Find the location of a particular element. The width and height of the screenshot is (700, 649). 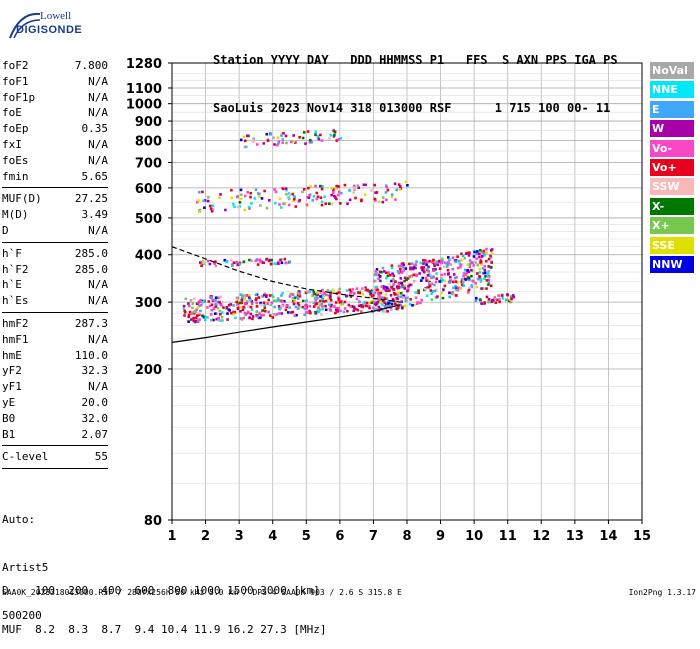

param-name: fxI is located at coordinates (12, 144).